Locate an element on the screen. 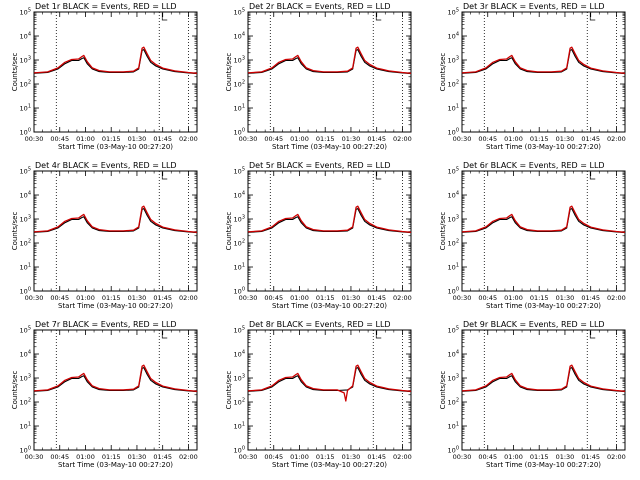 This screenshot has height=480, width=640. panel-title: Det 2r BLACK = Events, RED = LLD is located at coordinates (320, 6).